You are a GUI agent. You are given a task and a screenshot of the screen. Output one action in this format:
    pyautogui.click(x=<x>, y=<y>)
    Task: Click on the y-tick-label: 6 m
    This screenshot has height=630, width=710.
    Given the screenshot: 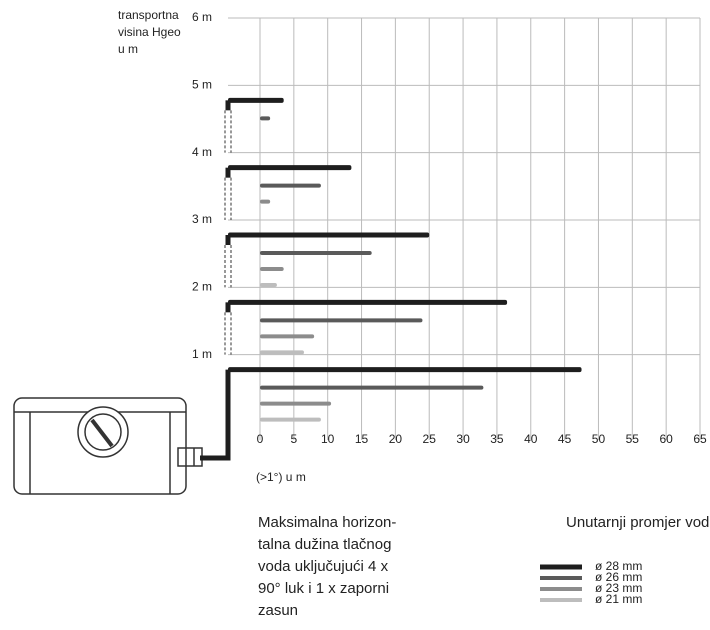 What is the action you would take?
    pyautogui.click(x=202, y=17)
    